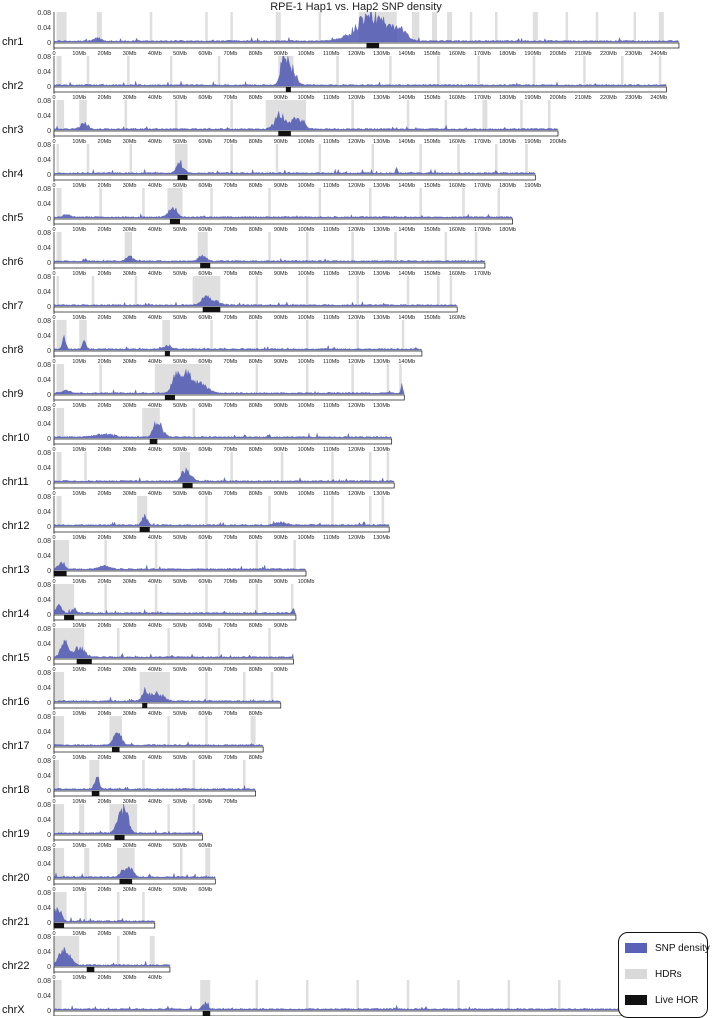 Image resolution: width=713 pixels, height=1018 pixels. What do you see at coordinates (608, 98) in the screenshot?
I see `x-tick-label: 220Mb` at bounding box center [608, 98].